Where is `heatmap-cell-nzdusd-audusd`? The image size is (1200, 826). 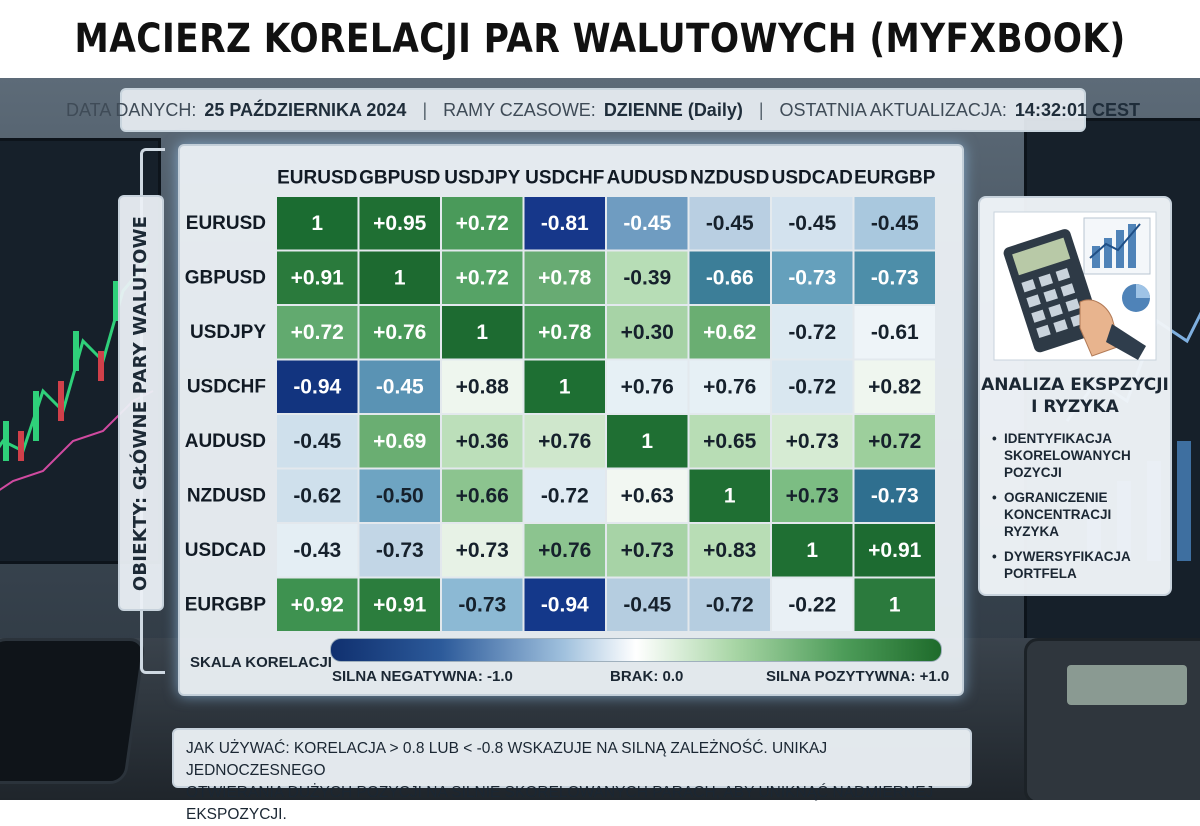 heatmap-cell-nzdusd-audusd is located at coordinates (647, 495).